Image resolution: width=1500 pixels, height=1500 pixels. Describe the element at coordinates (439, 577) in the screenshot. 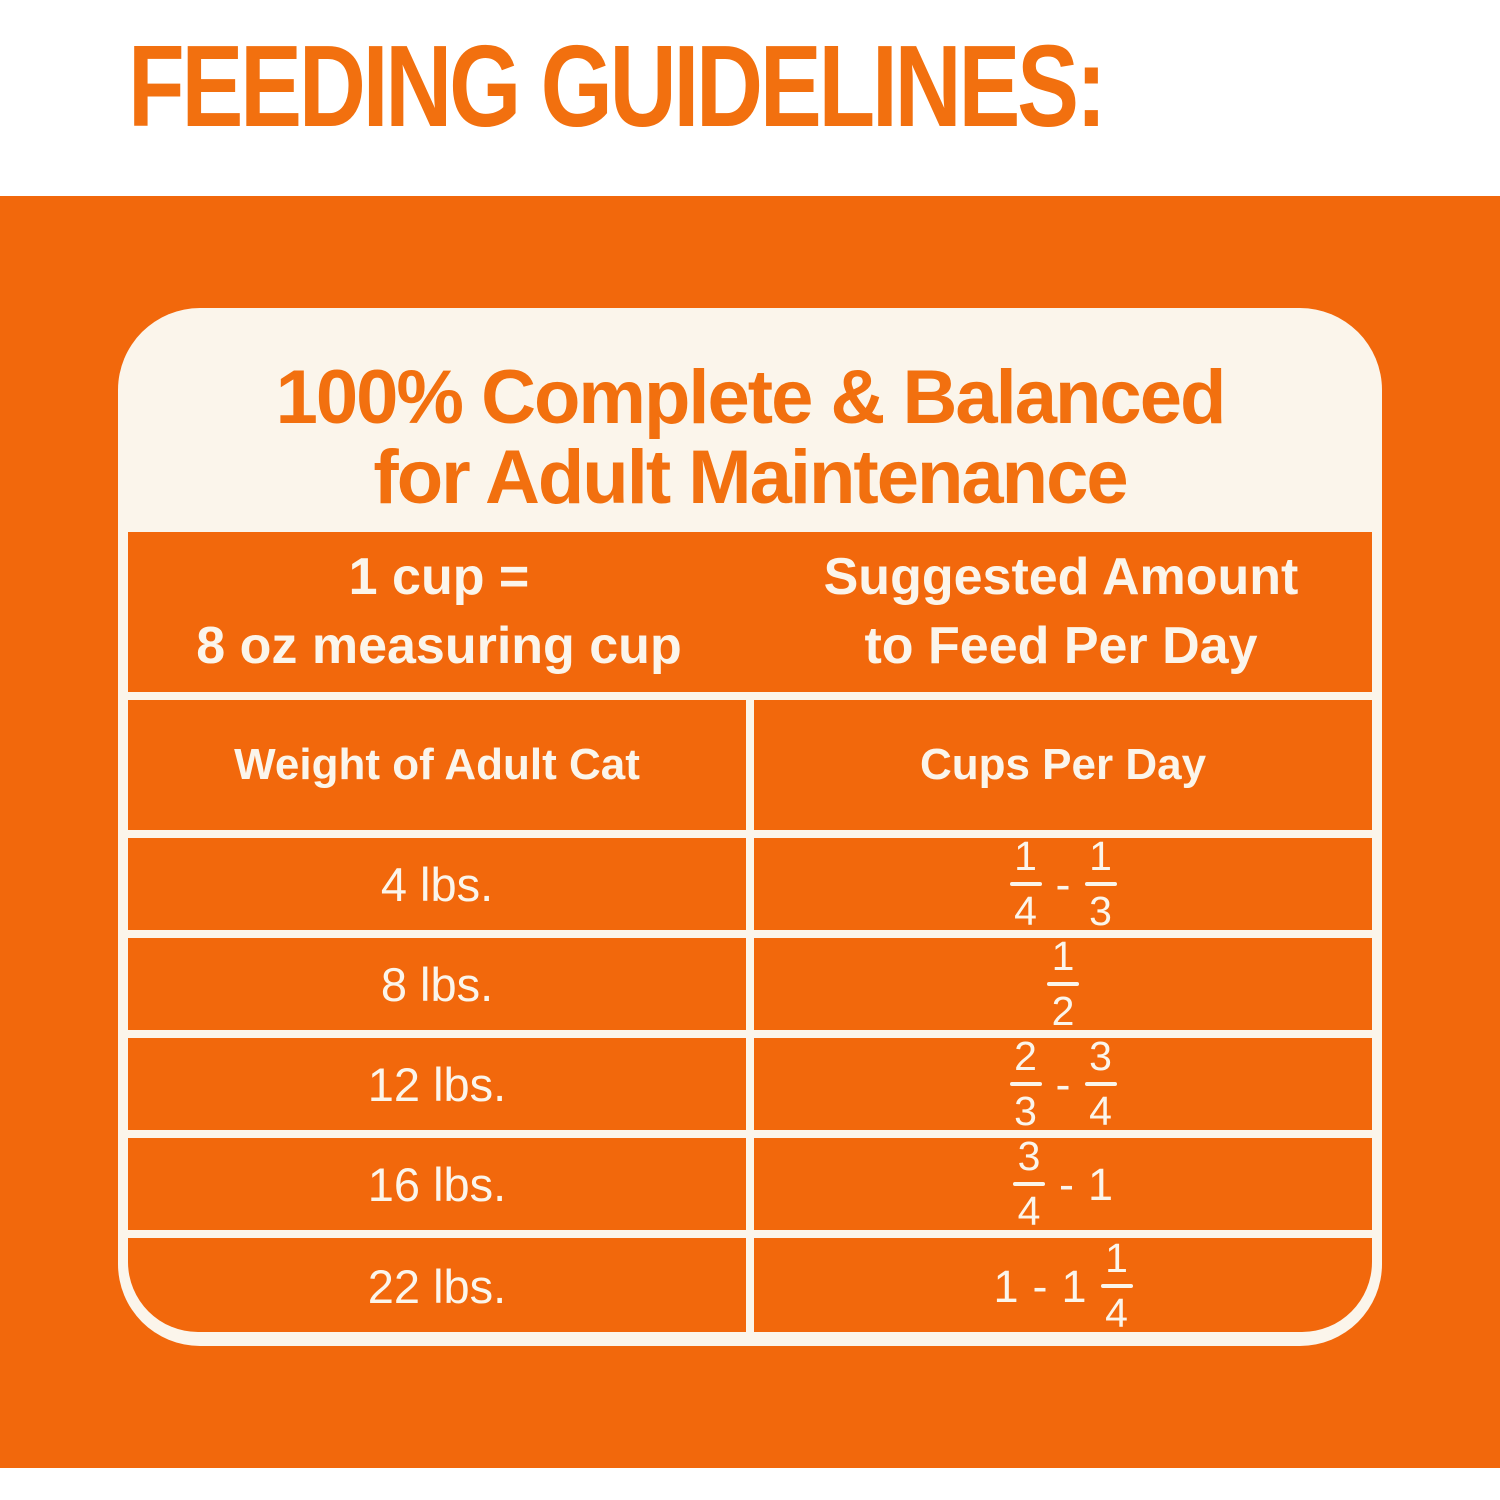

I see `unit-header-left-line-1: 1 cup =` at that location.